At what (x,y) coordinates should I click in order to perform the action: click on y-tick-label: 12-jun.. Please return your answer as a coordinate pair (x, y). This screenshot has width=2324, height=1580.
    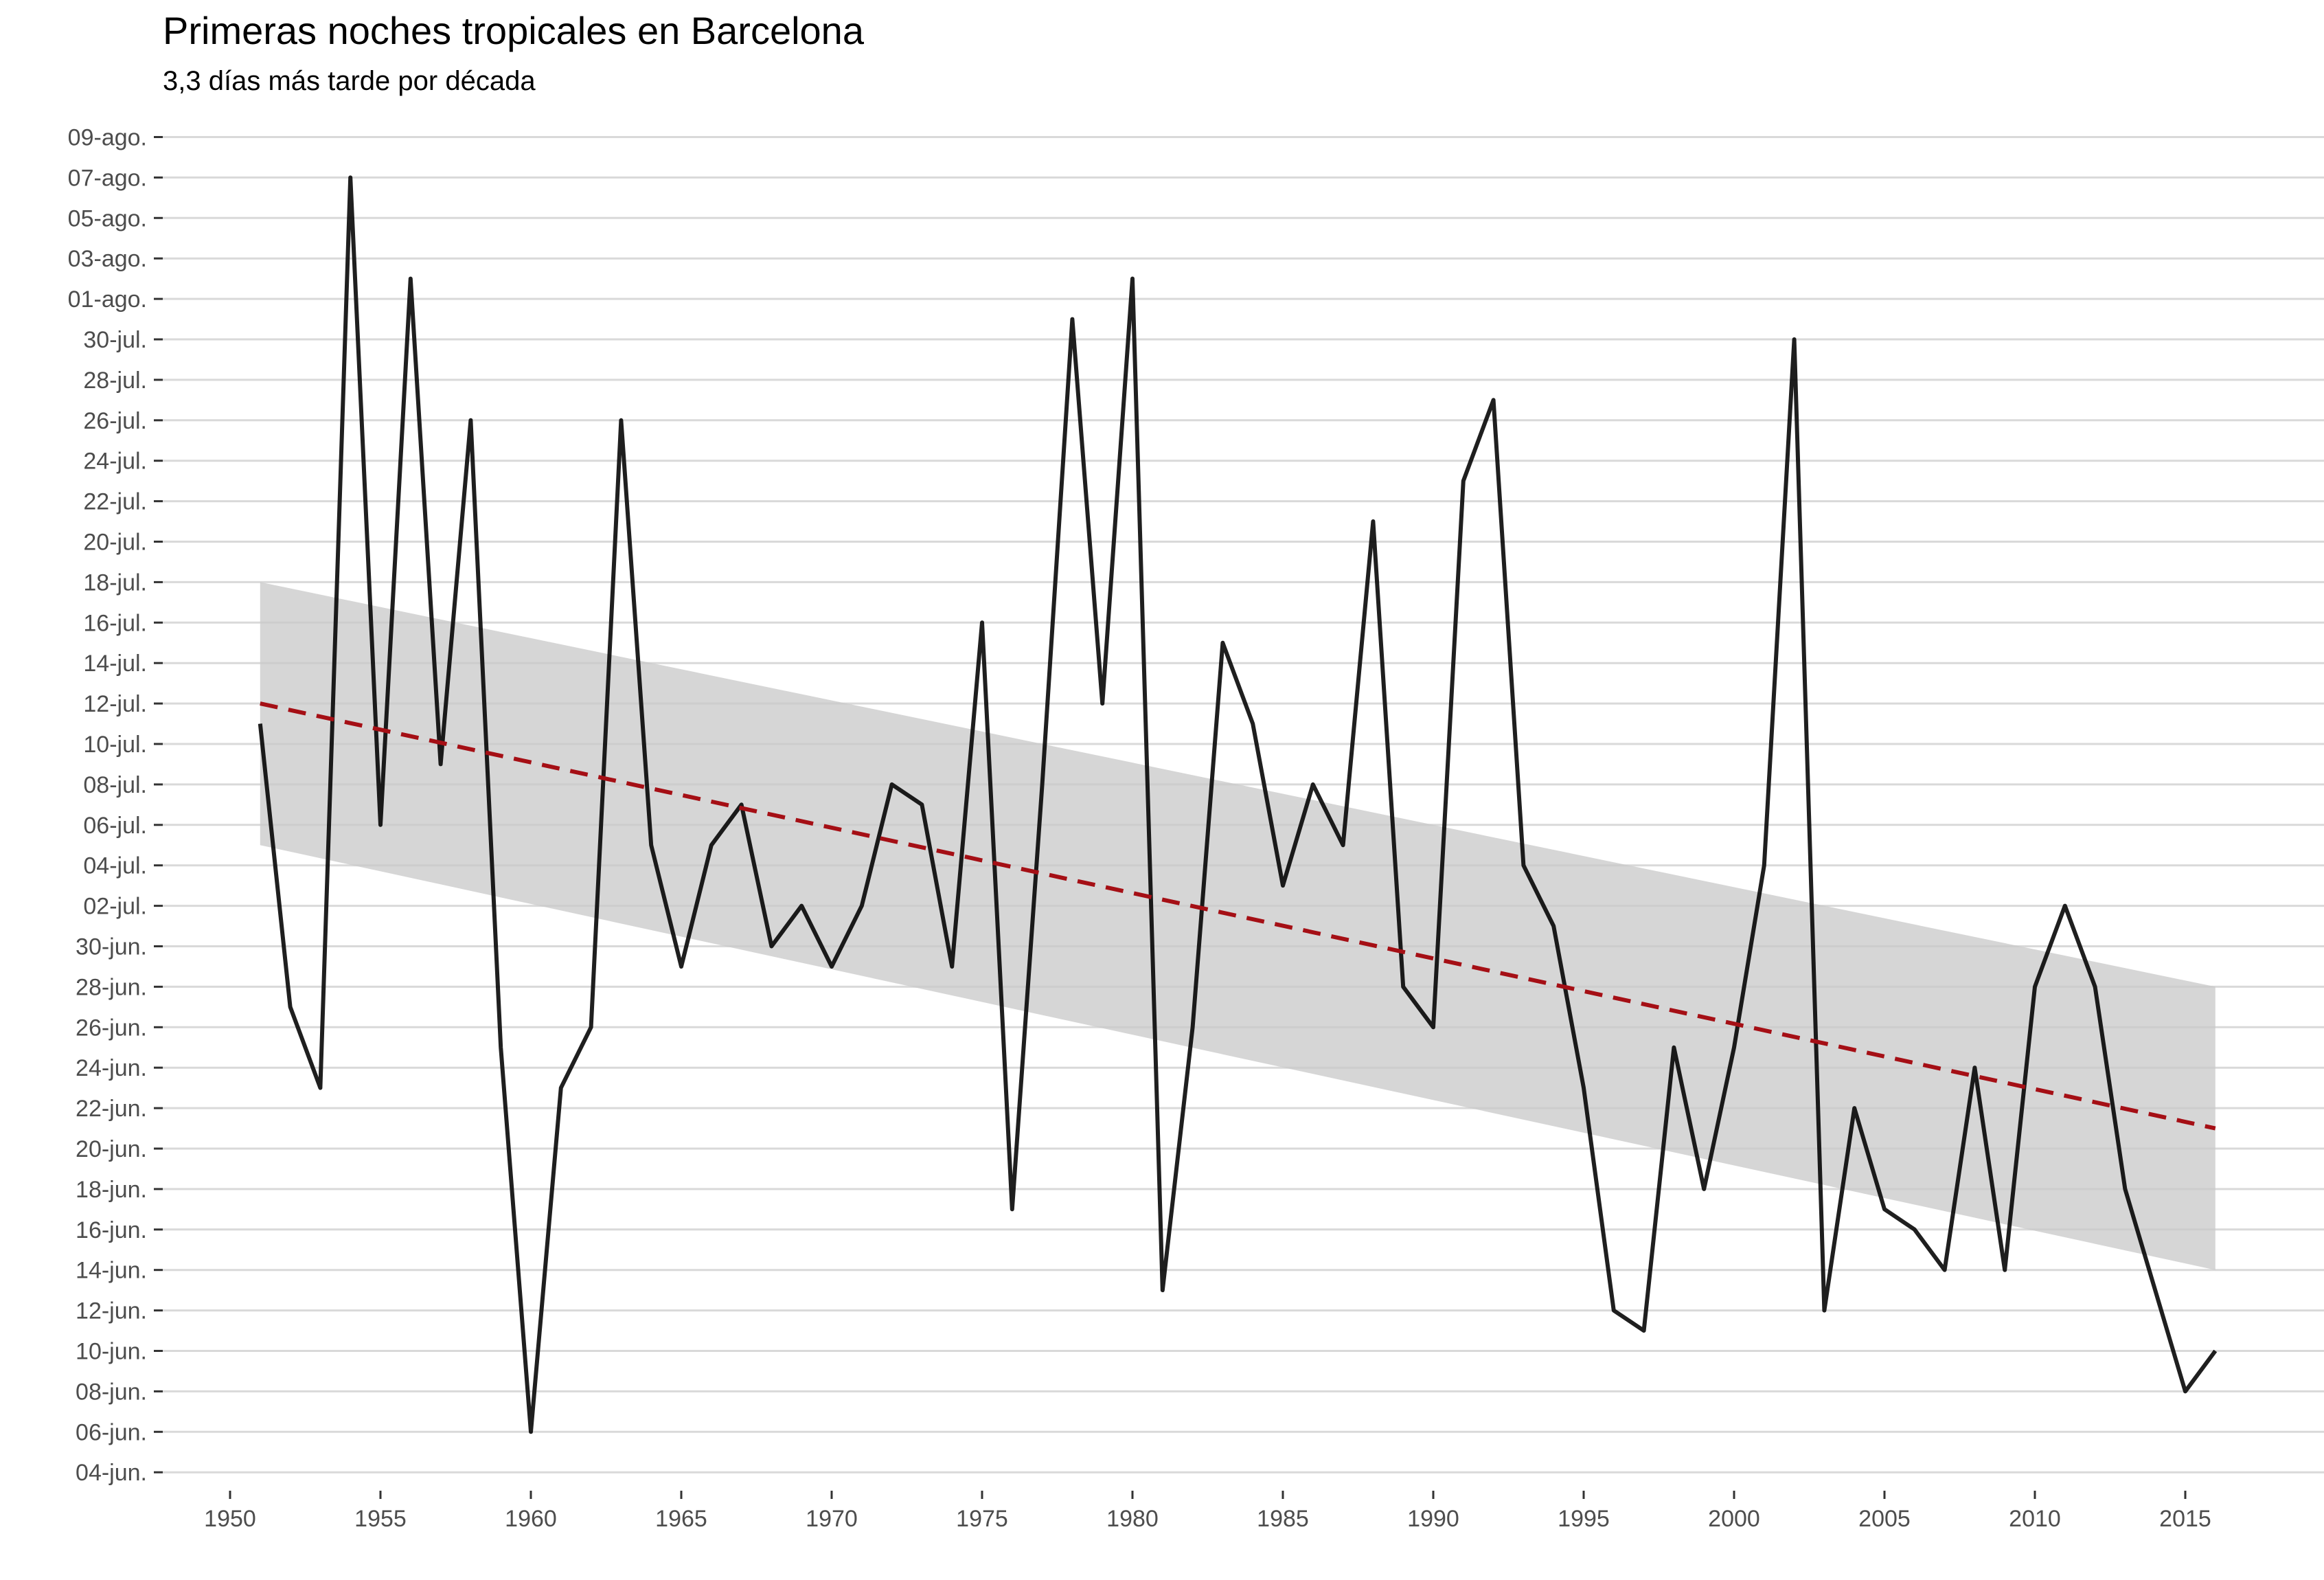
    Looking at the image, I should click on (112, 1311).